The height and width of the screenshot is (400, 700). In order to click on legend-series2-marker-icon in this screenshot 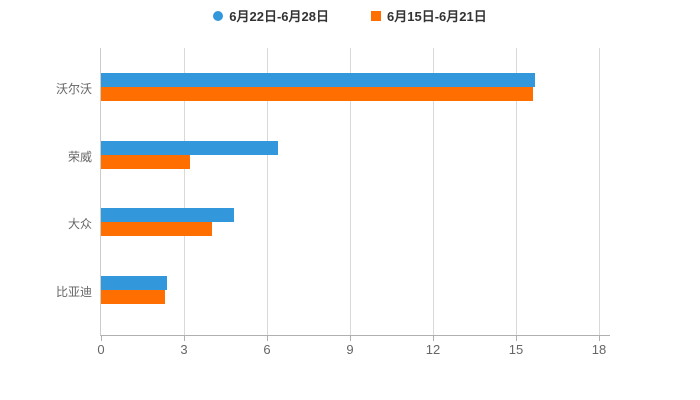, I will do `click(376, 15)`.